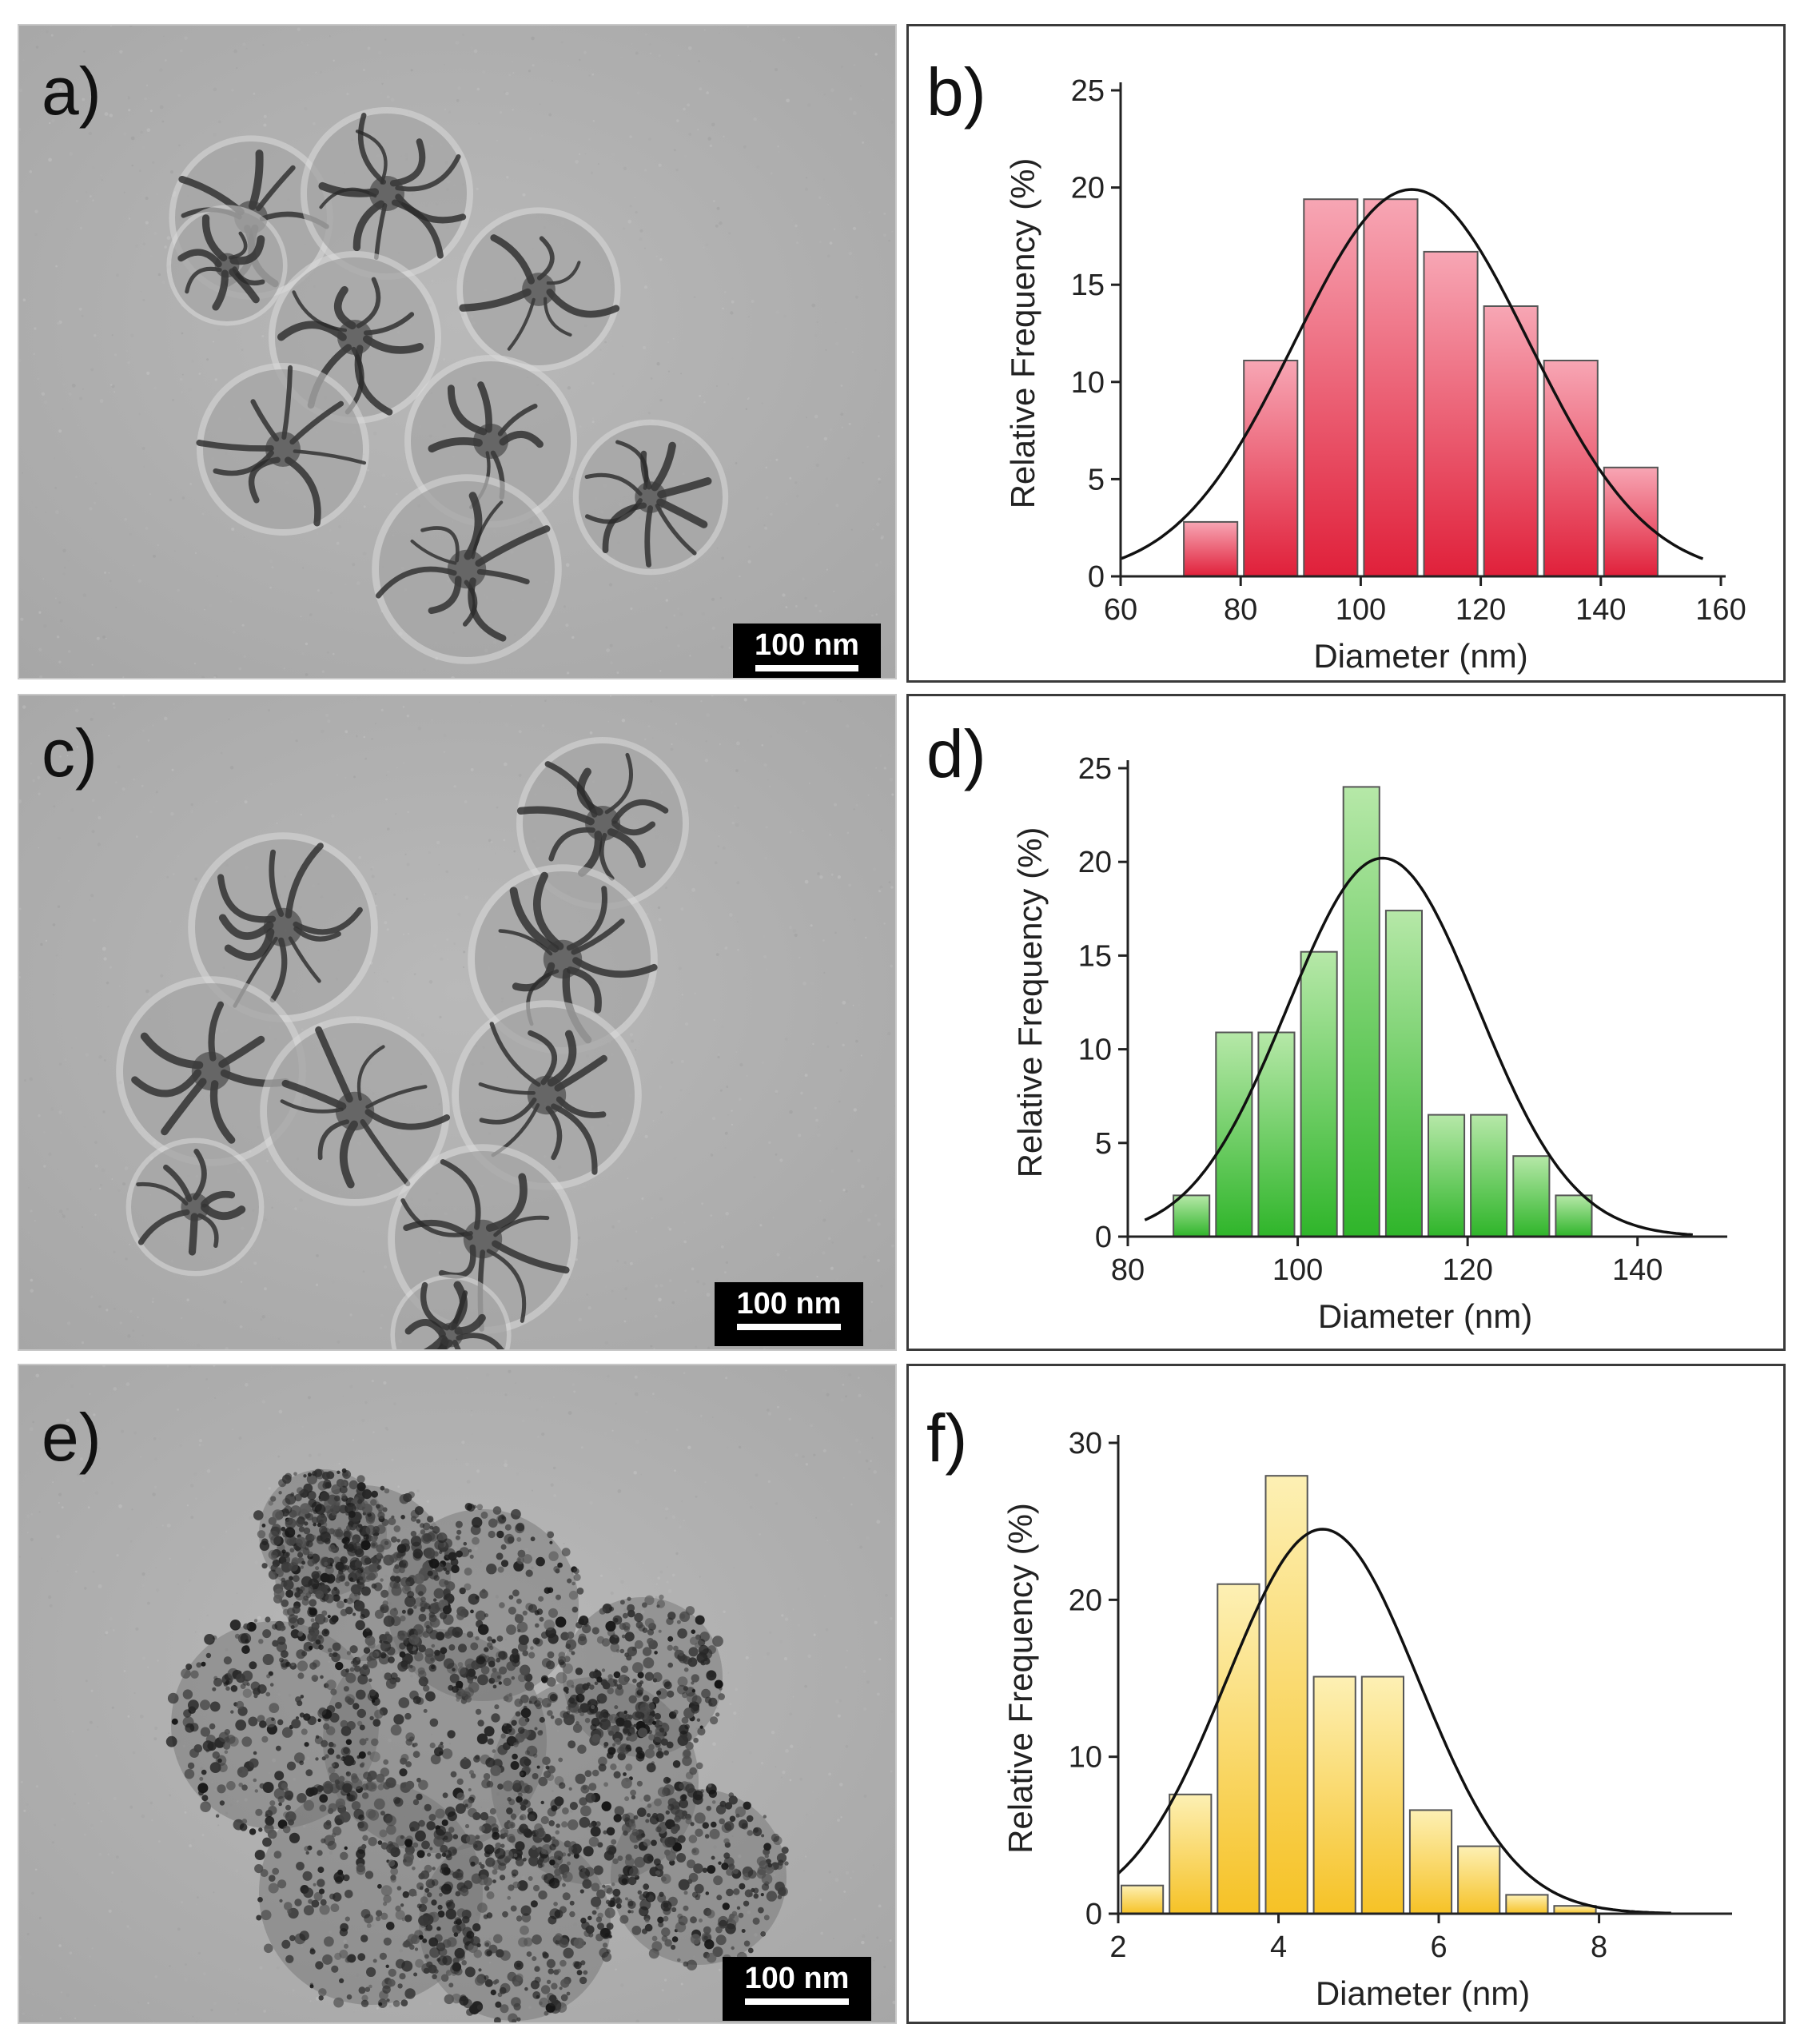  I want to click on panel-label-d: d), so click(956, 753).